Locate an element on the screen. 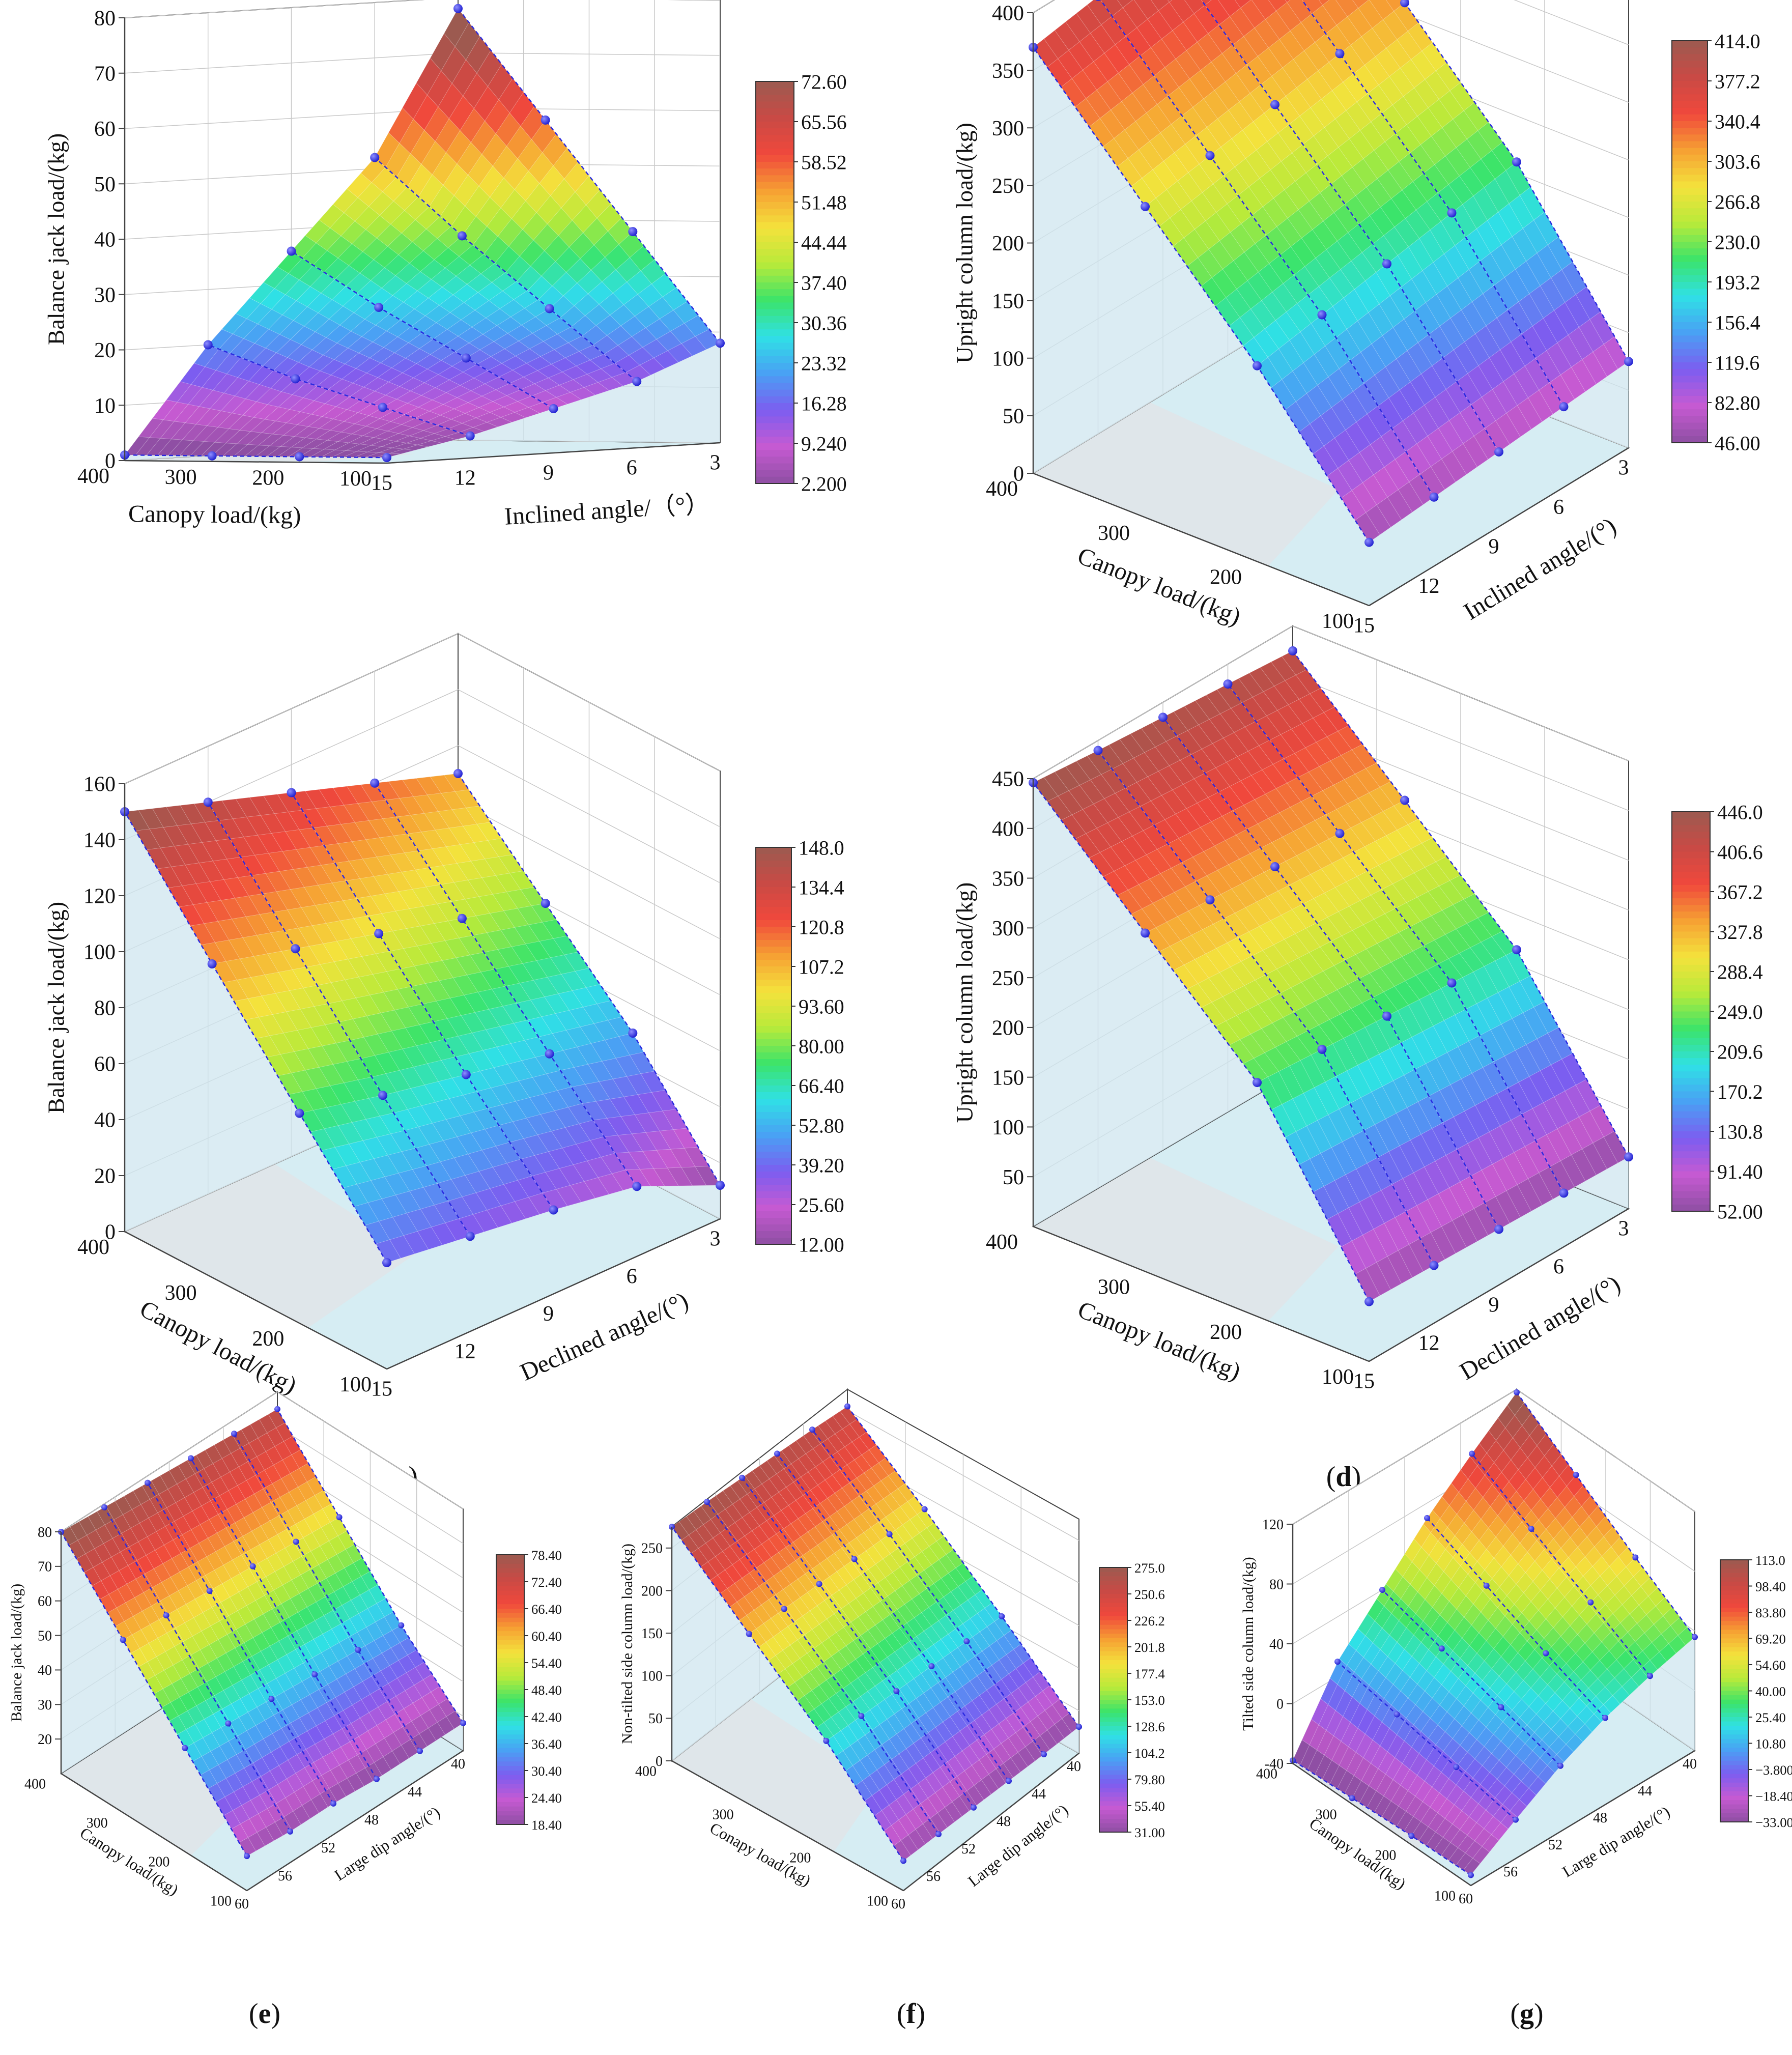 The height and width of the screenshot is (2055, 1792). colorbar-tick-label: 230.0 is located at coordinates (1737, 242).